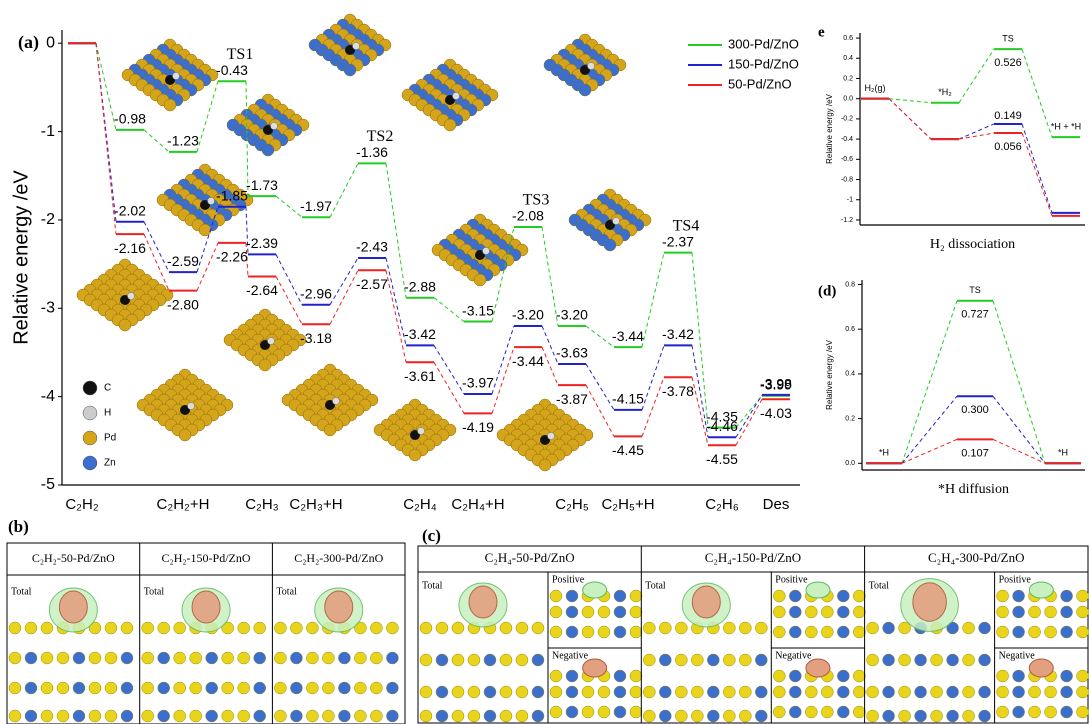  Describe the element at coordinates (972, 244) in the screenshot. I see `x-axis-label: H₂ dissociation` at that location.